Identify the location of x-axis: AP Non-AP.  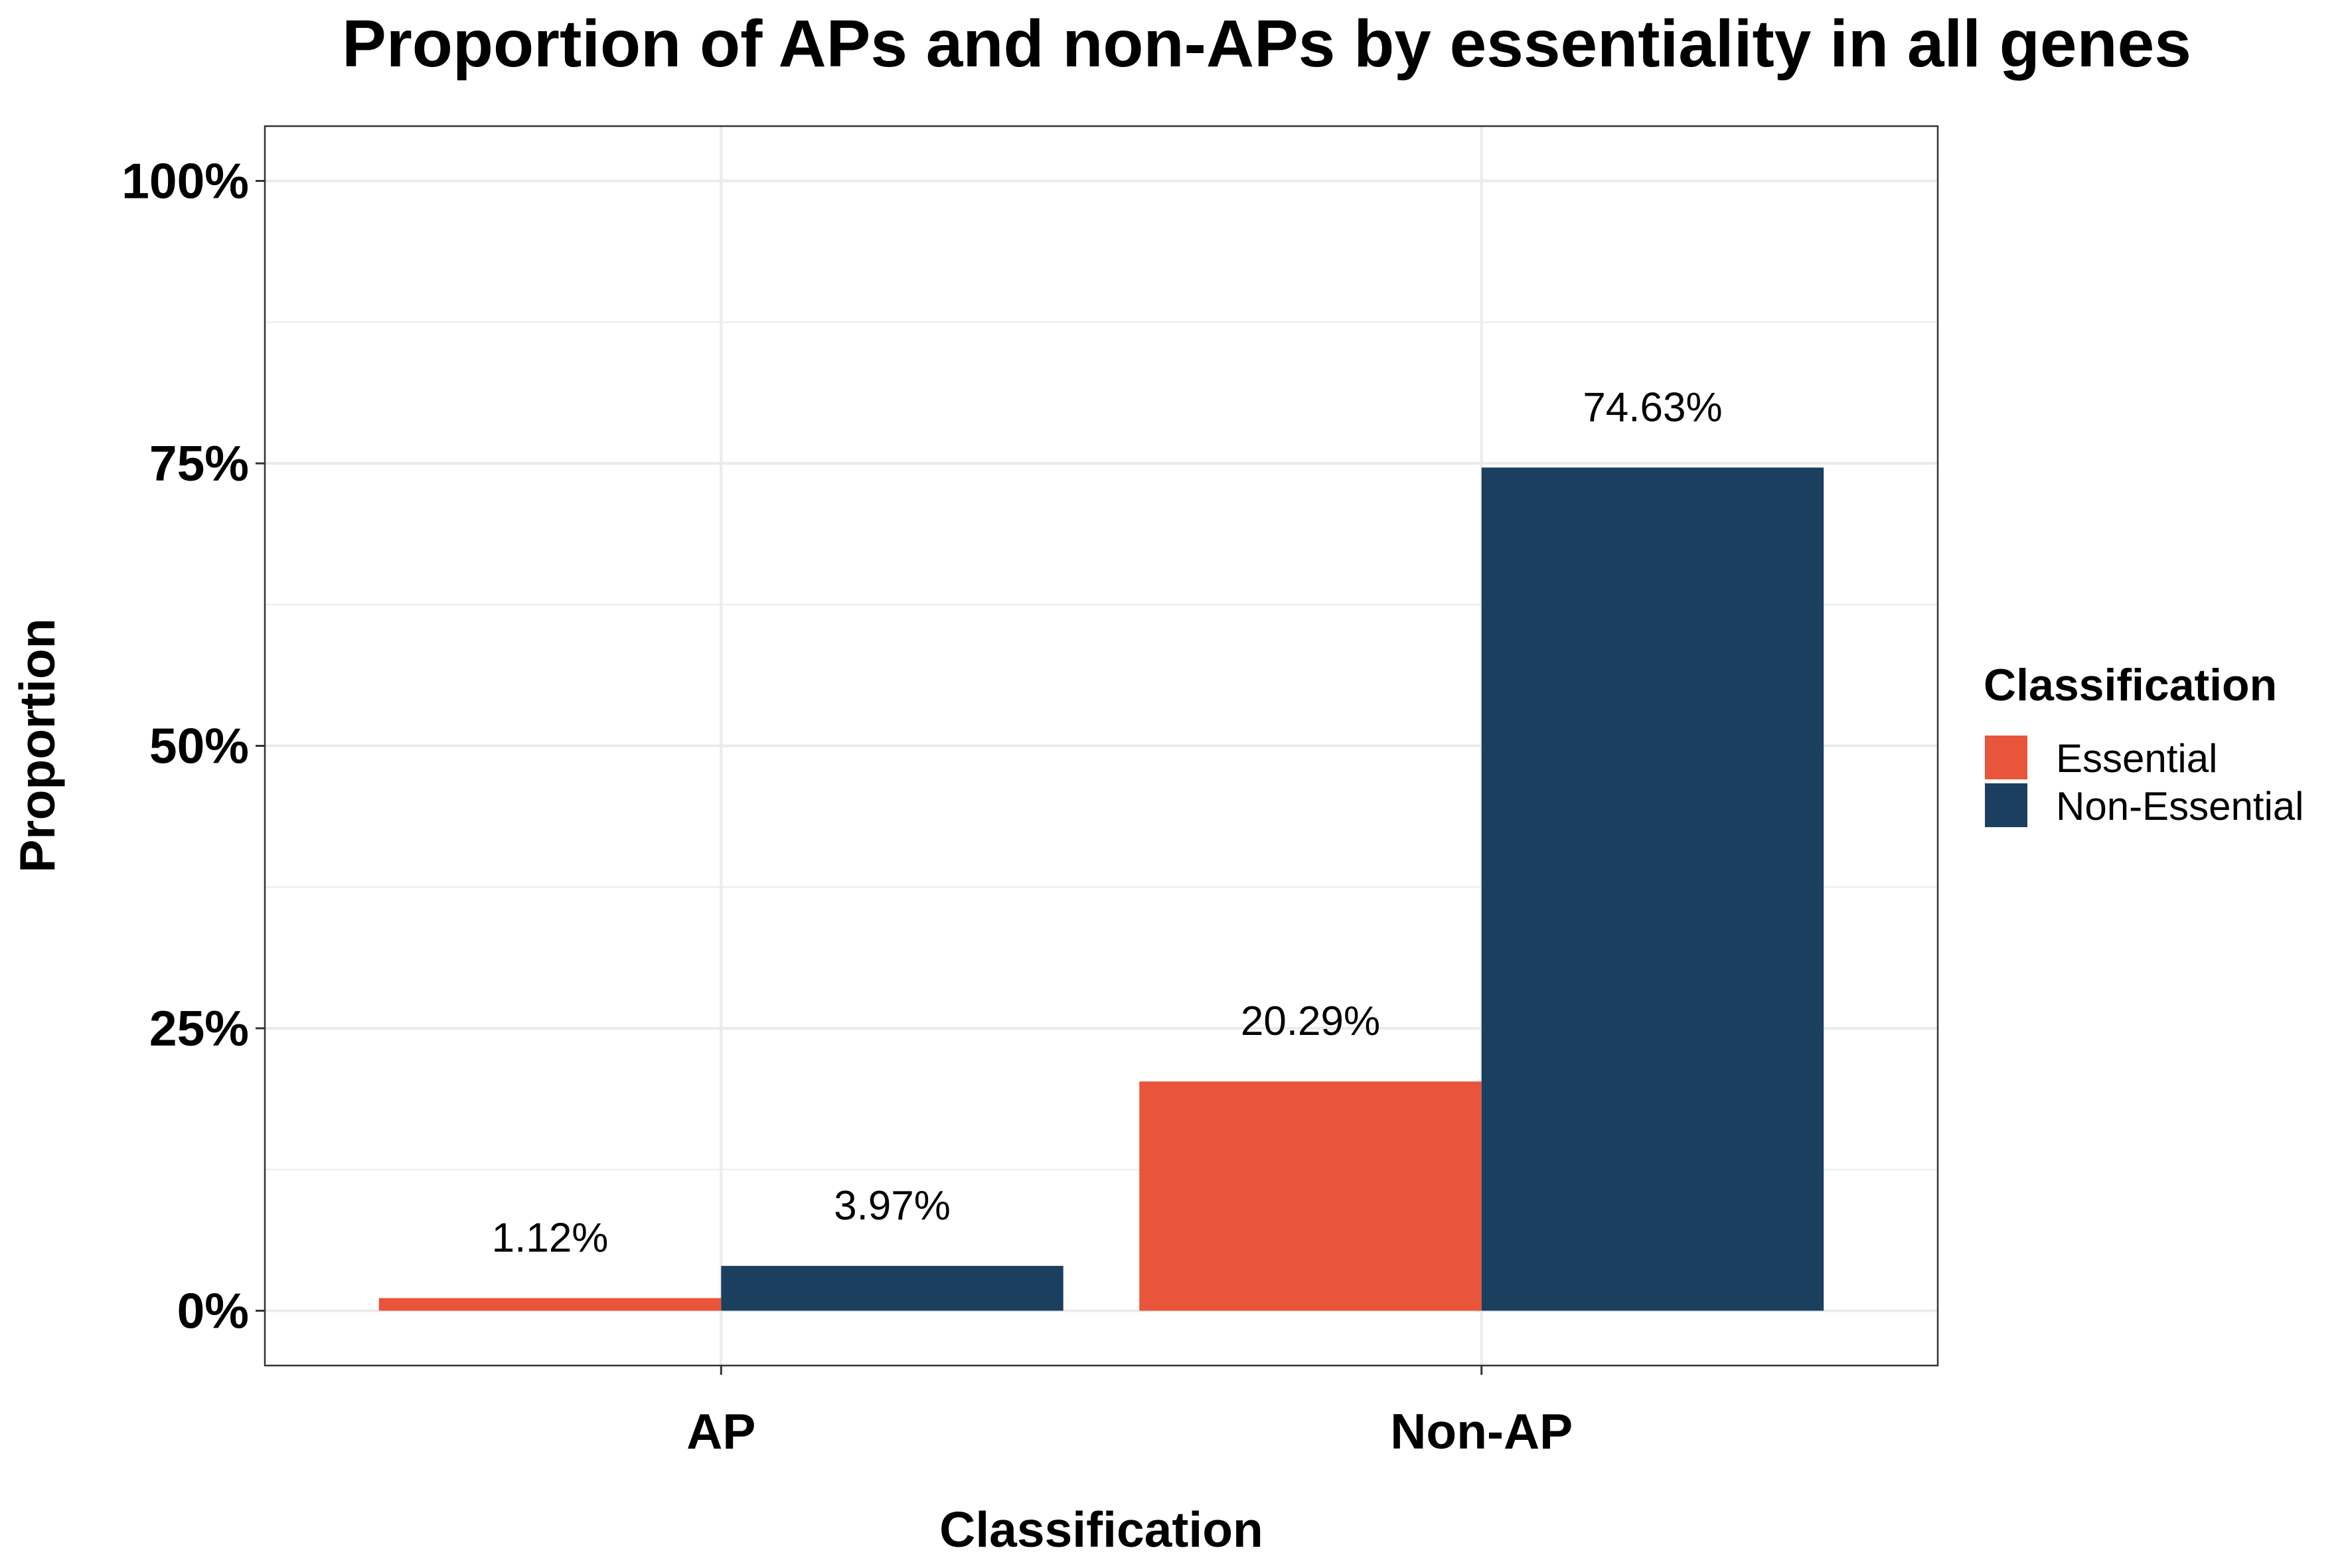
(1129, 1413).